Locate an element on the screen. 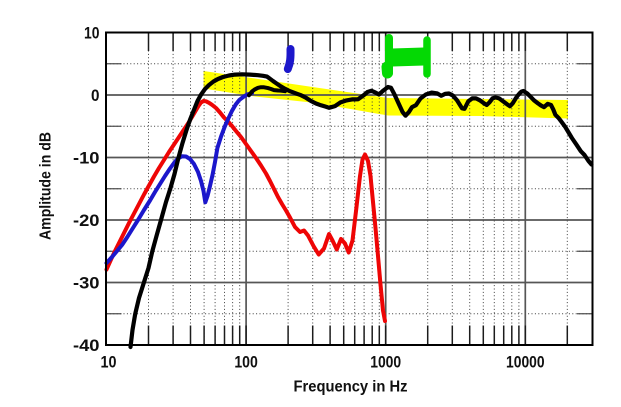 This screenshot has height=407, width=621. svg-text: -10 is located at coordinates (86, 157).